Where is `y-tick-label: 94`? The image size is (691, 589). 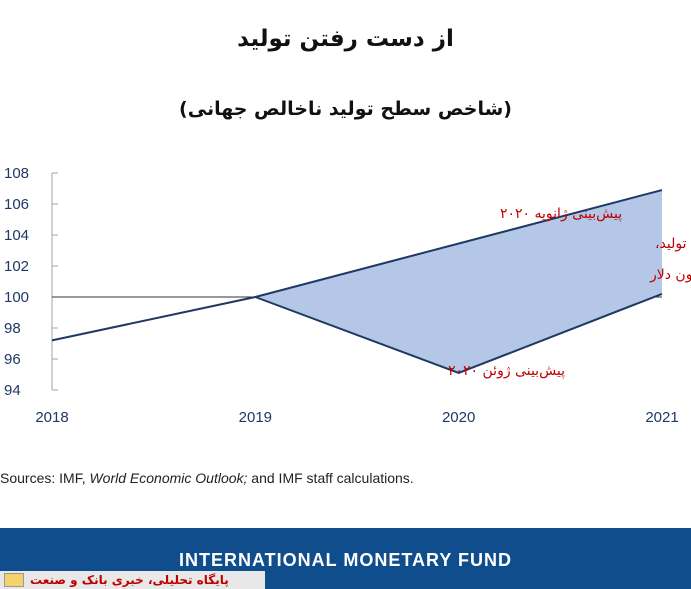 y-tick-label: 94 is located at coordinates (12, 390).